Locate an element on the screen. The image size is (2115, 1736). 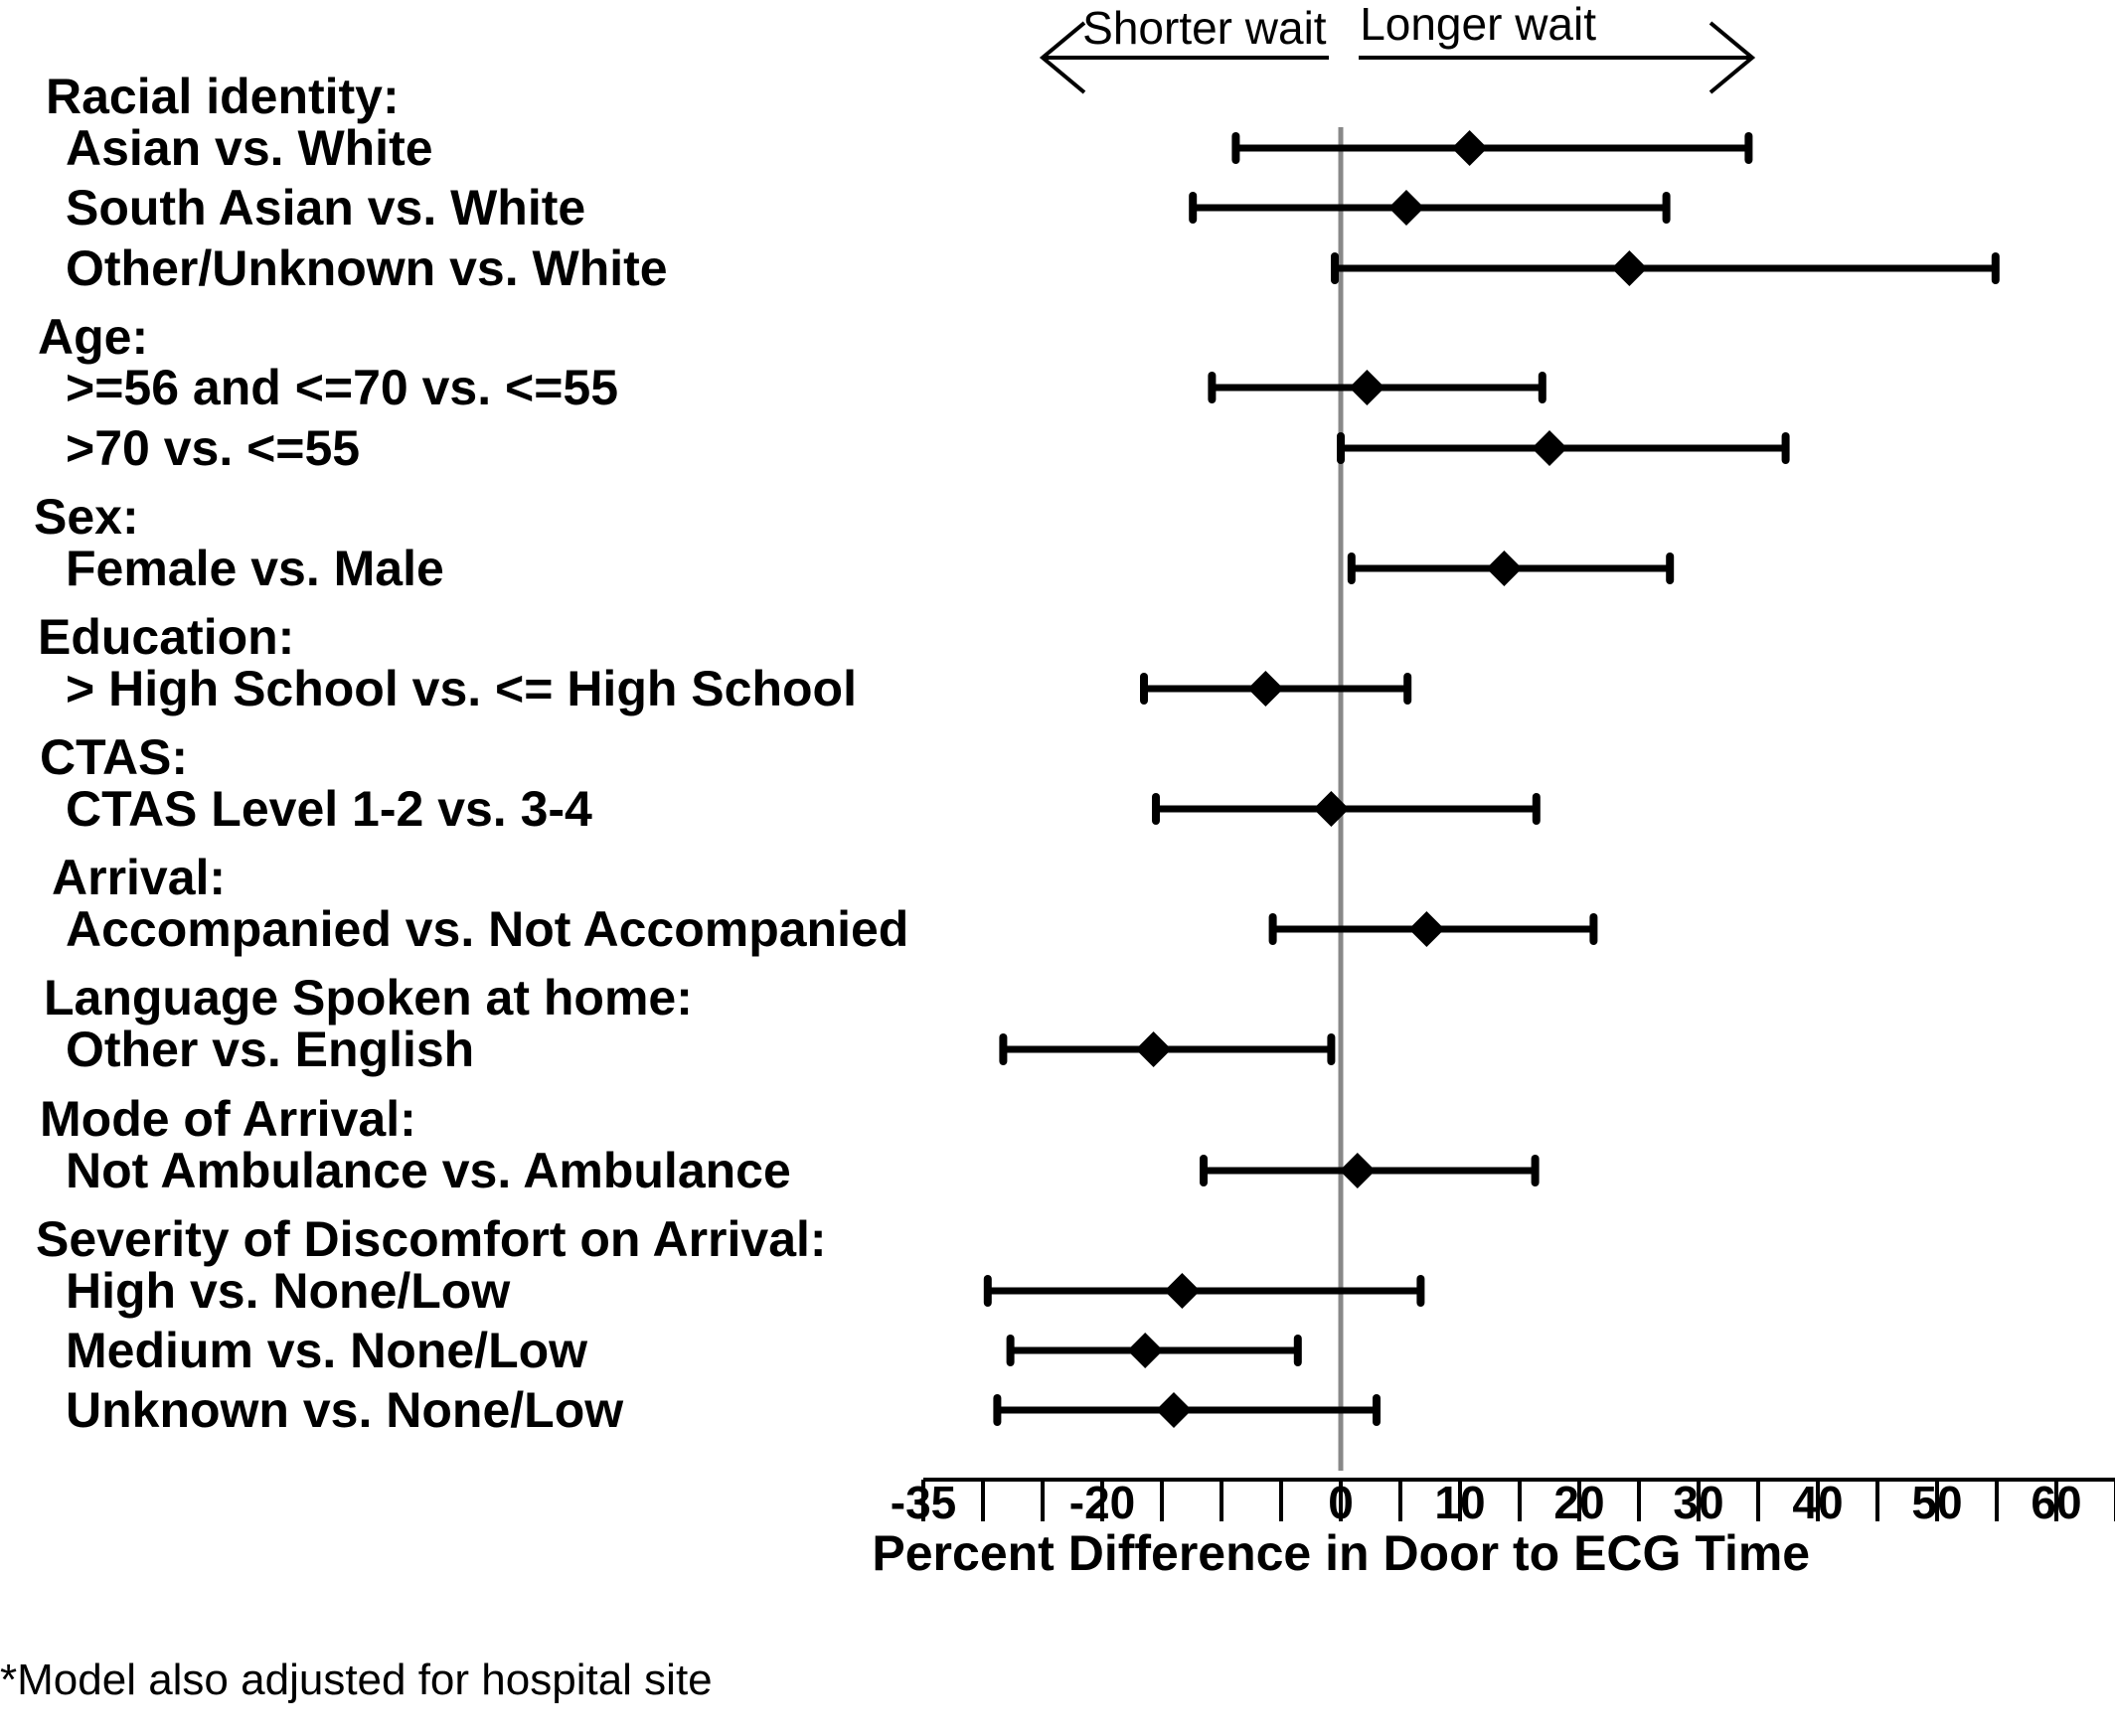
row-label: Female vs. Male is located at coordinates (255, 568).